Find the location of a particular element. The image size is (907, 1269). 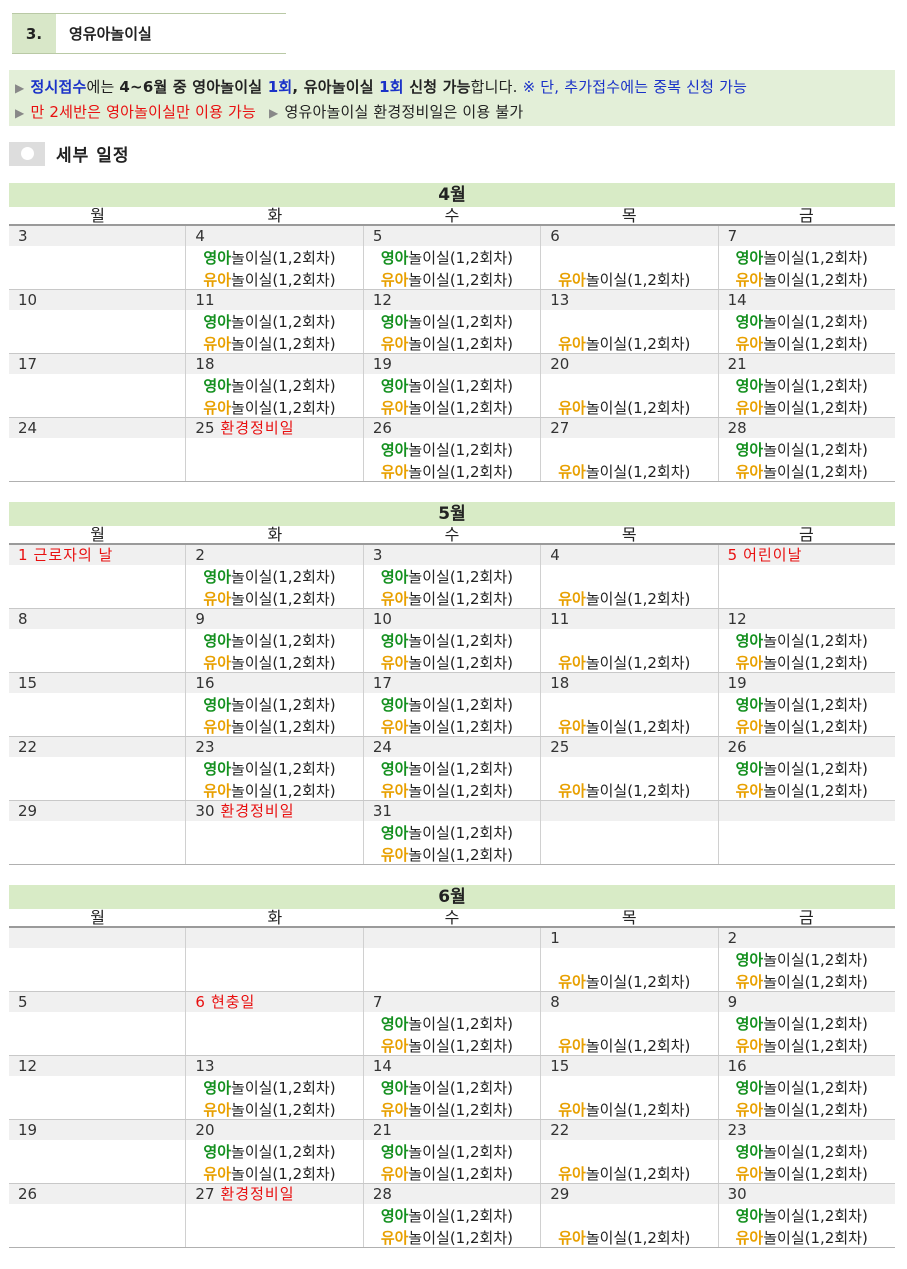

day-number: 24 is located at coordinates (28, 428).